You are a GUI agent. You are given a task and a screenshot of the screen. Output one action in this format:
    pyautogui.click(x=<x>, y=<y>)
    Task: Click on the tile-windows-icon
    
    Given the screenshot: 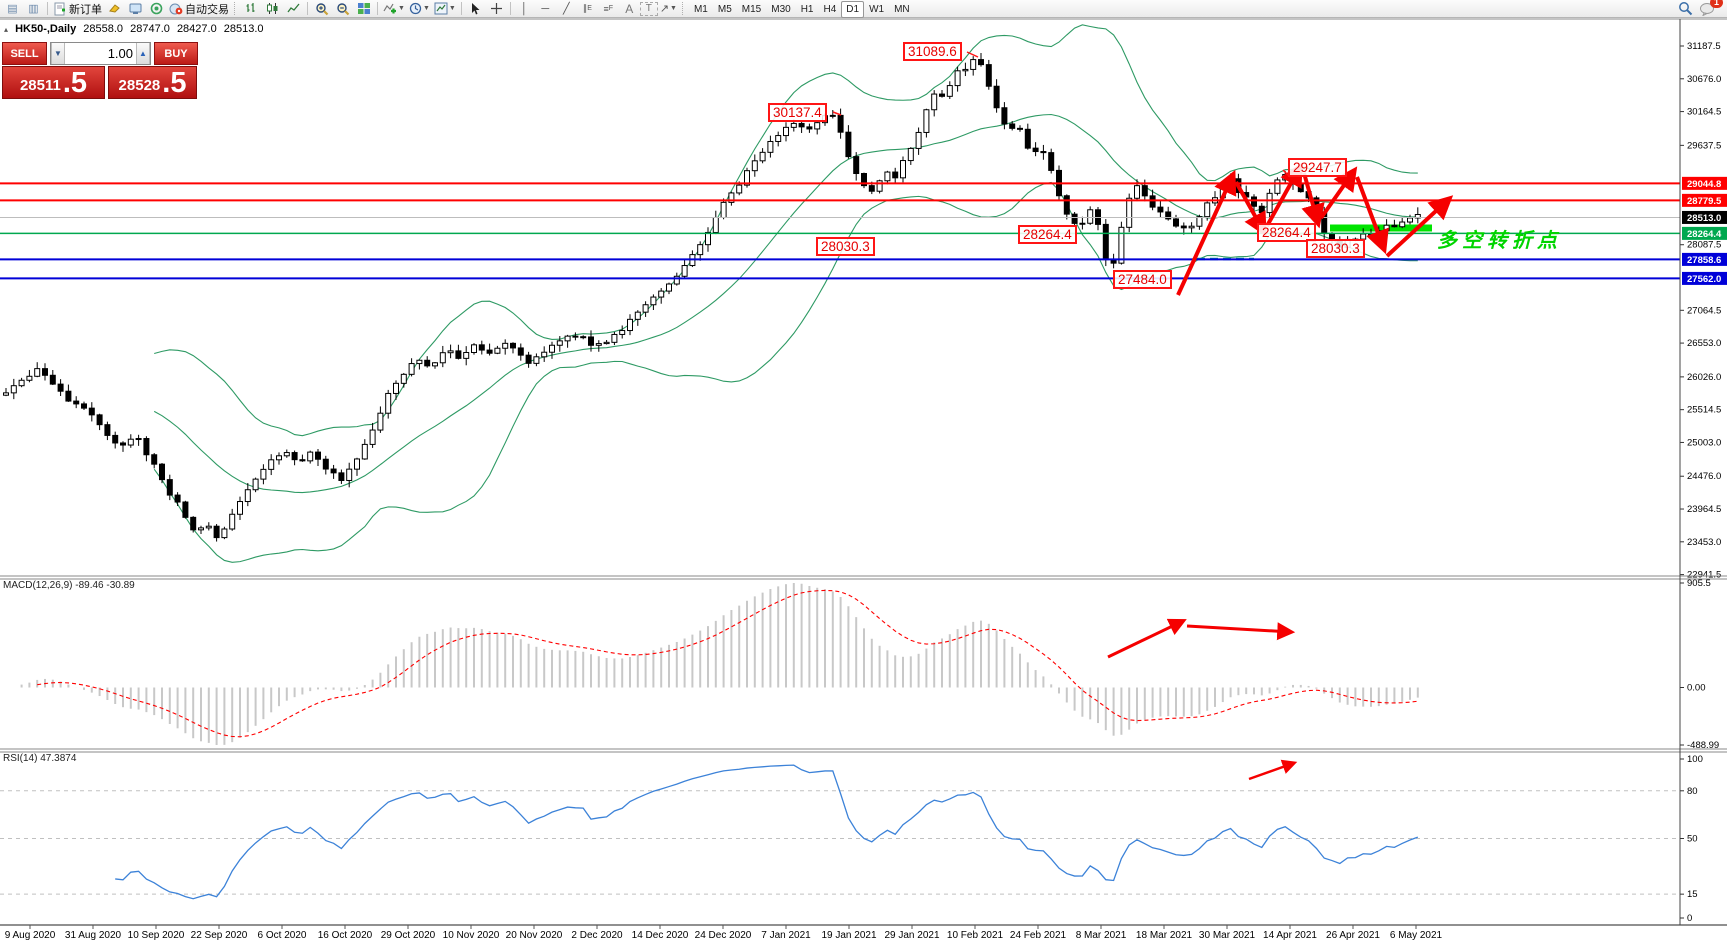 What is the action you would take?
    pyautogui.click(x=363, y=9)
    